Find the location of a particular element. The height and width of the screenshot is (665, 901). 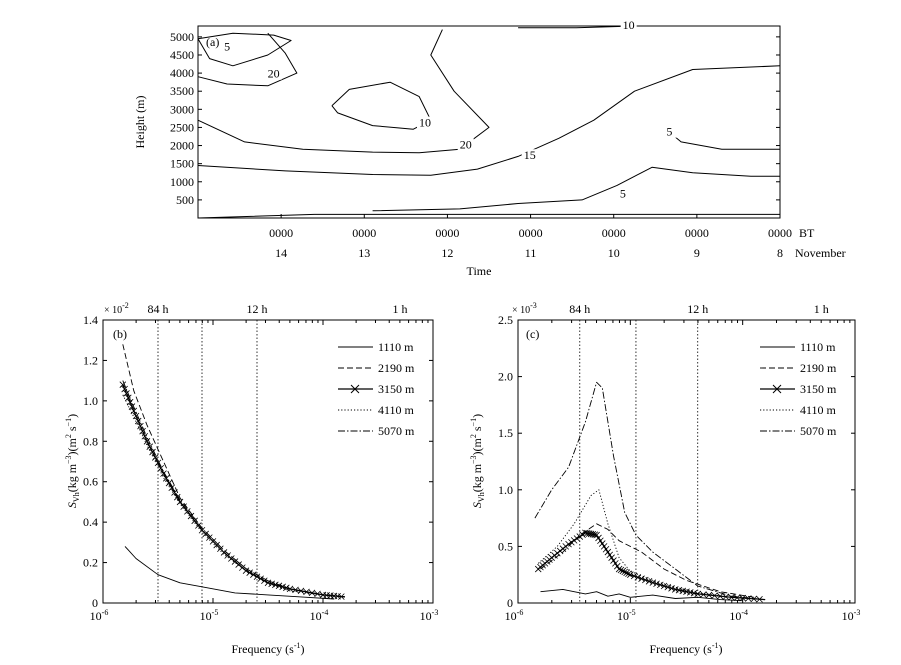

panel-a-label: (a) is located at coordinates (212, 42).